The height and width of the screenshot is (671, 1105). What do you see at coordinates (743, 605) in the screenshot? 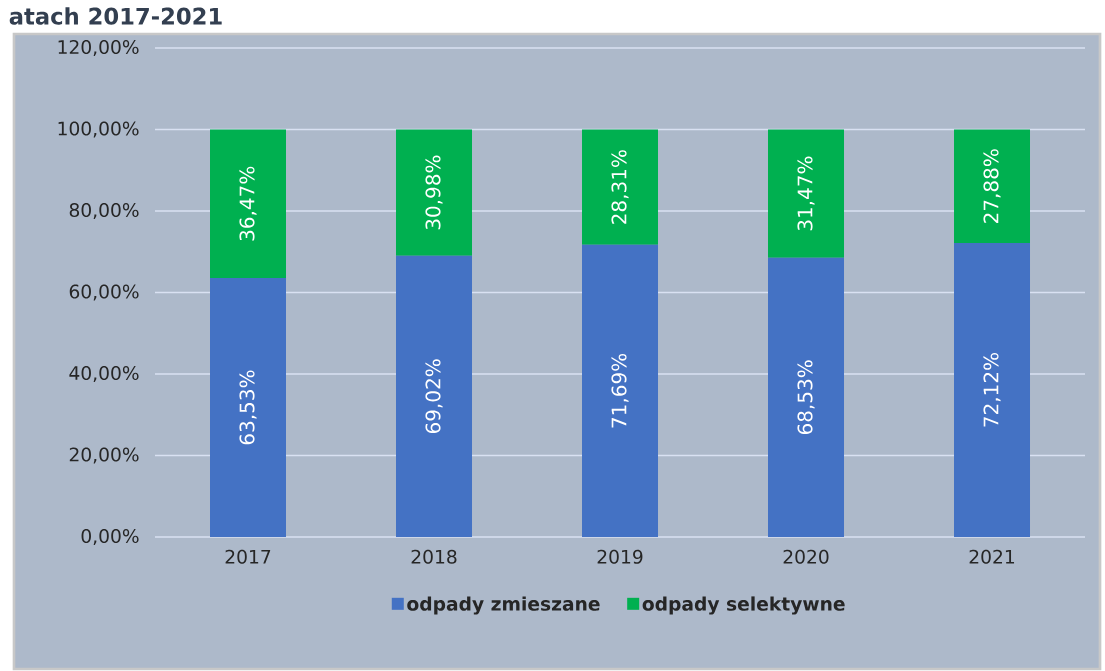
I see `legend-label: odpady selektywne` at bounding box center [743, 605].